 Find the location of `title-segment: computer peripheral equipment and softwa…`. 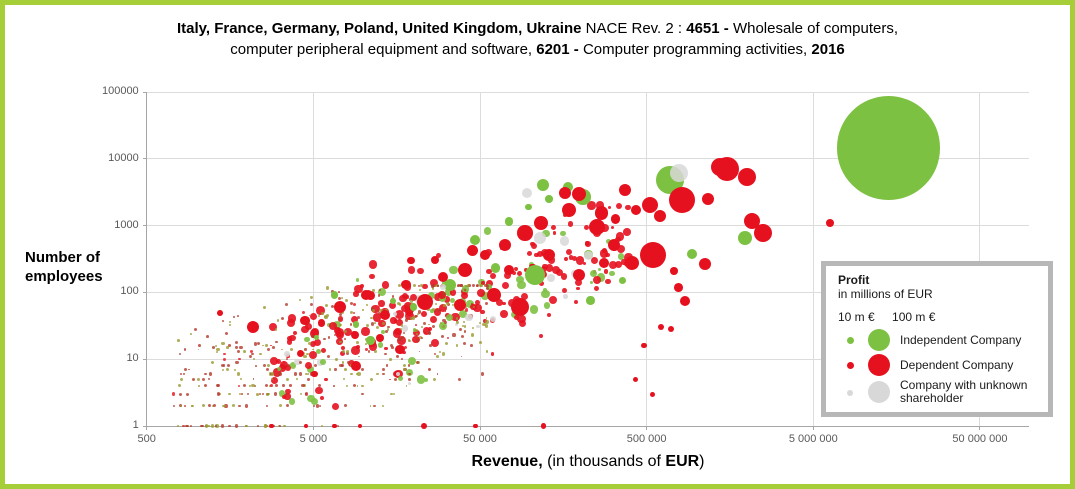

title-segment: computer peripheral equipment and softwa… is located at coordinates (383, 49).